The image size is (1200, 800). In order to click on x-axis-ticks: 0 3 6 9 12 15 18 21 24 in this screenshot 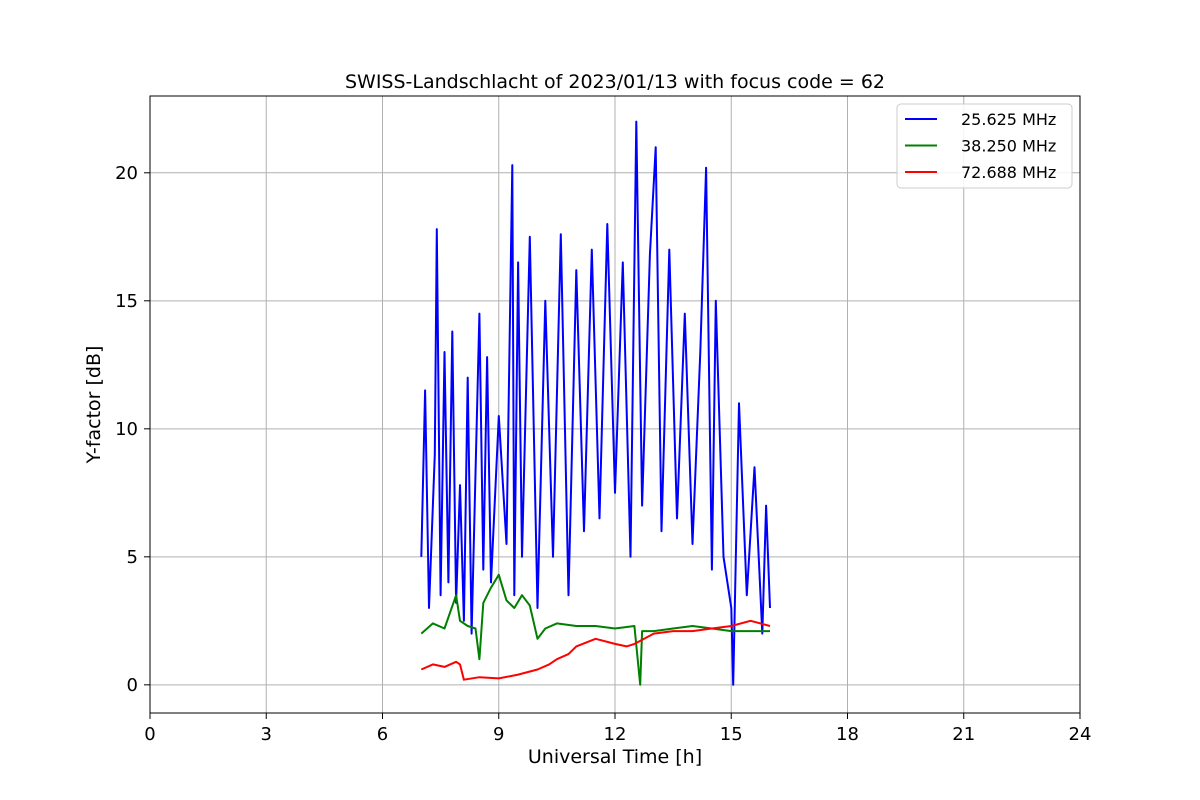, I will do `click(617, 729)`.